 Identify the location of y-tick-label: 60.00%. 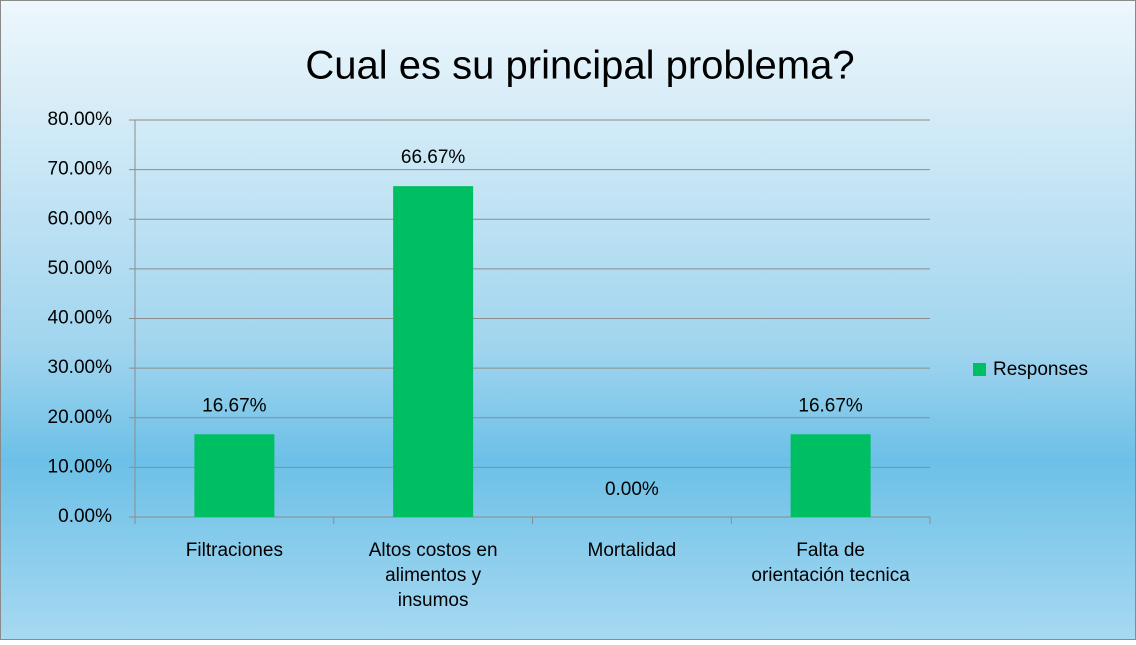
(80, 218).